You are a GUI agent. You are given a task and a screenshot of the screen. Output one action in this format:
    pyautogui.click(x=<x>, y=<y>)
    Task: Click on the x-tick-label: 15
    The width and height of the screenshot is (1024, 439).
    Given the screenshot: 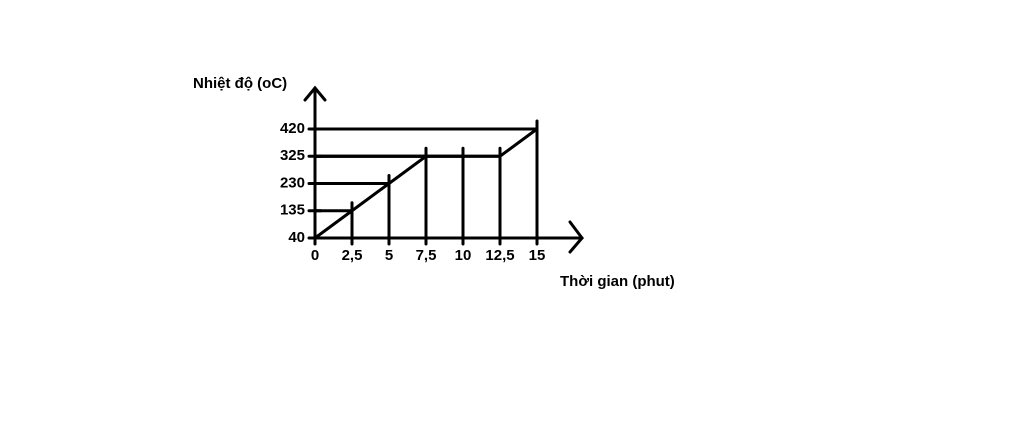 What is the action you would take?
    pyautogui.click(x=537, y=255)
    